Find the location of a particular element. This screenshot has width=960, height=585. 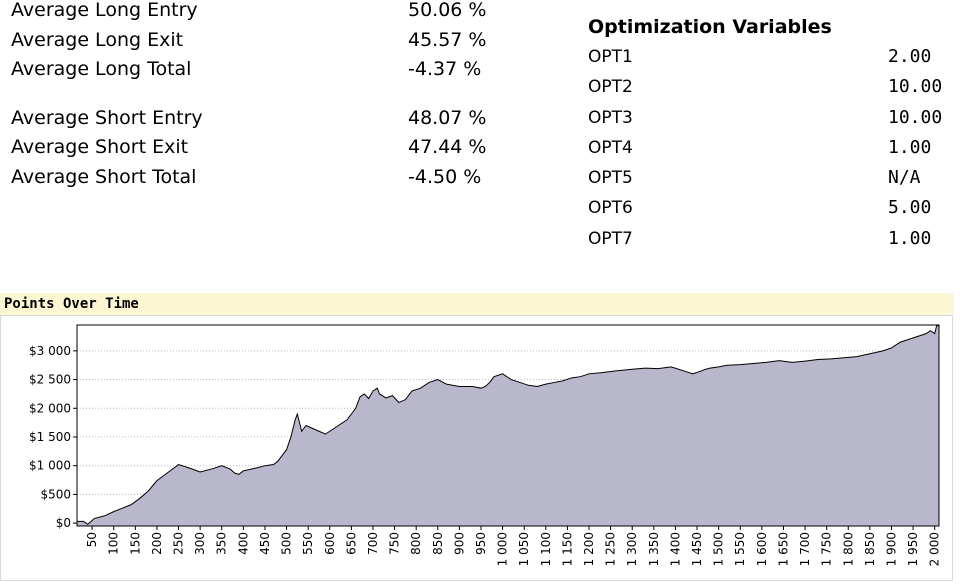

x-tick-label: 550 is located at coordinates (308, 543).